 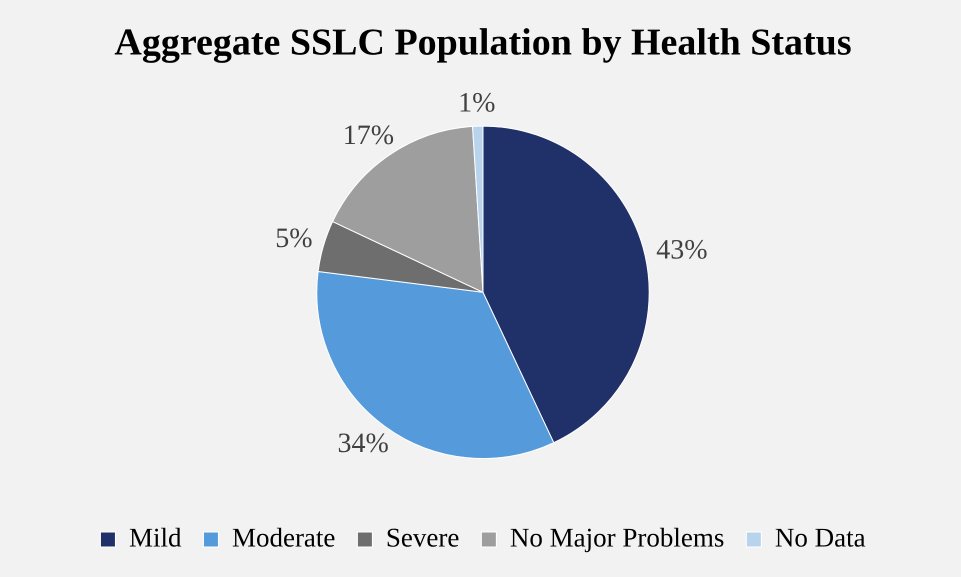 What do you see at coordinates (155, 537) in the screenshot?
I see `legend-label: Mild` at bounding box center [155, 537].